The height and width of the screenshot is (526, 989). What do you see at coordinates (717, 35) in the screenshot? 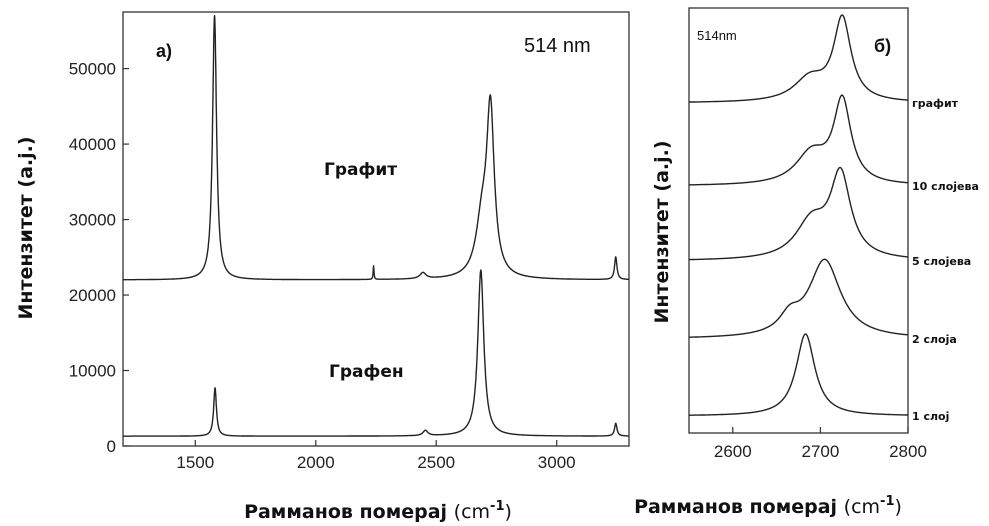
I see `panel-b-wavelength: 514nm` at bounding box center [717, 35].